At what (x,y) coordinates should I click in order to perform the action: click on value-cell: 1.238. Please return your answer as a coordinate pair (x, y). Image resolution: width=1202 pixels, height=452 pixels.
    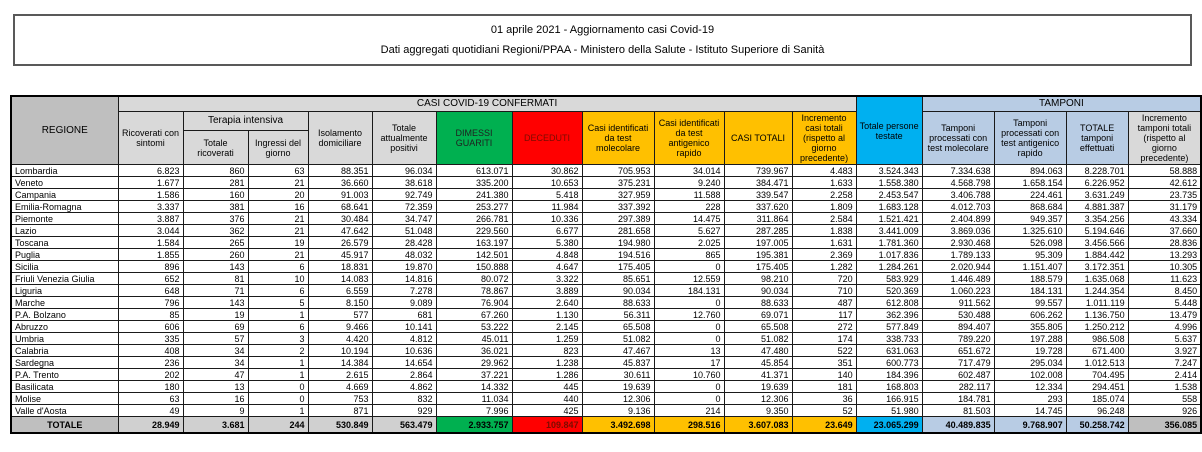
    Looking at the image, I should click on (547, 362).